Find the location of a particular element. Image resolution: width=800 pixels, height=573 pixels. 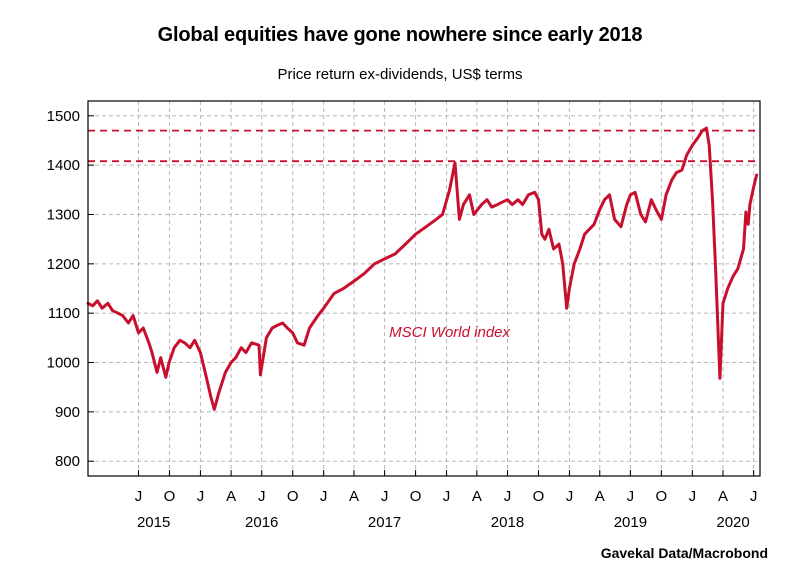

x-year-label: 2017 is located at coordinates (384, 522).